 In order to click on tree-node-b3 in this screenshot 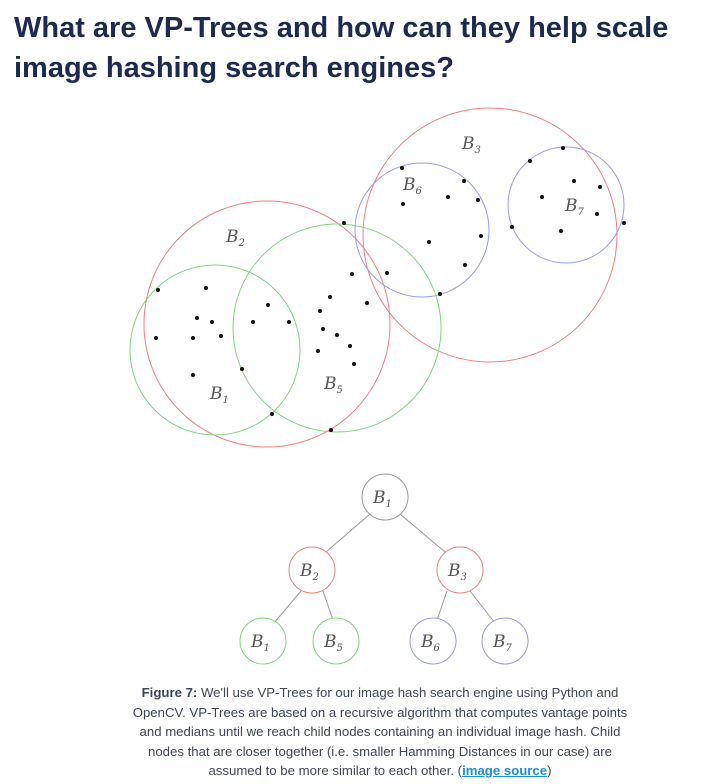, I will do `click(460, 570)`.